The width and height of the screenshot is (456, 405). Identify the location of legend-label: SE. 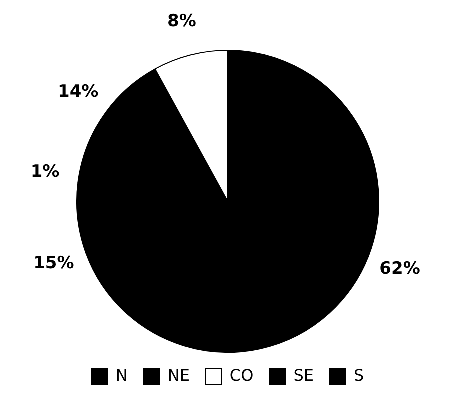
(304, 376).